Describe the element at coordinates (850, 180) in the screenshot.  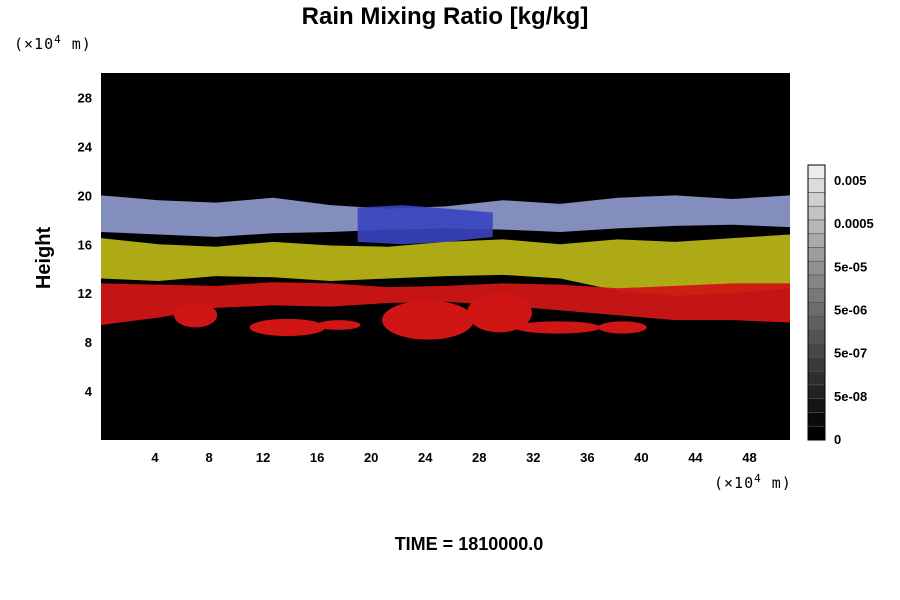
I see `colorbar-label: 0.005` at that location.